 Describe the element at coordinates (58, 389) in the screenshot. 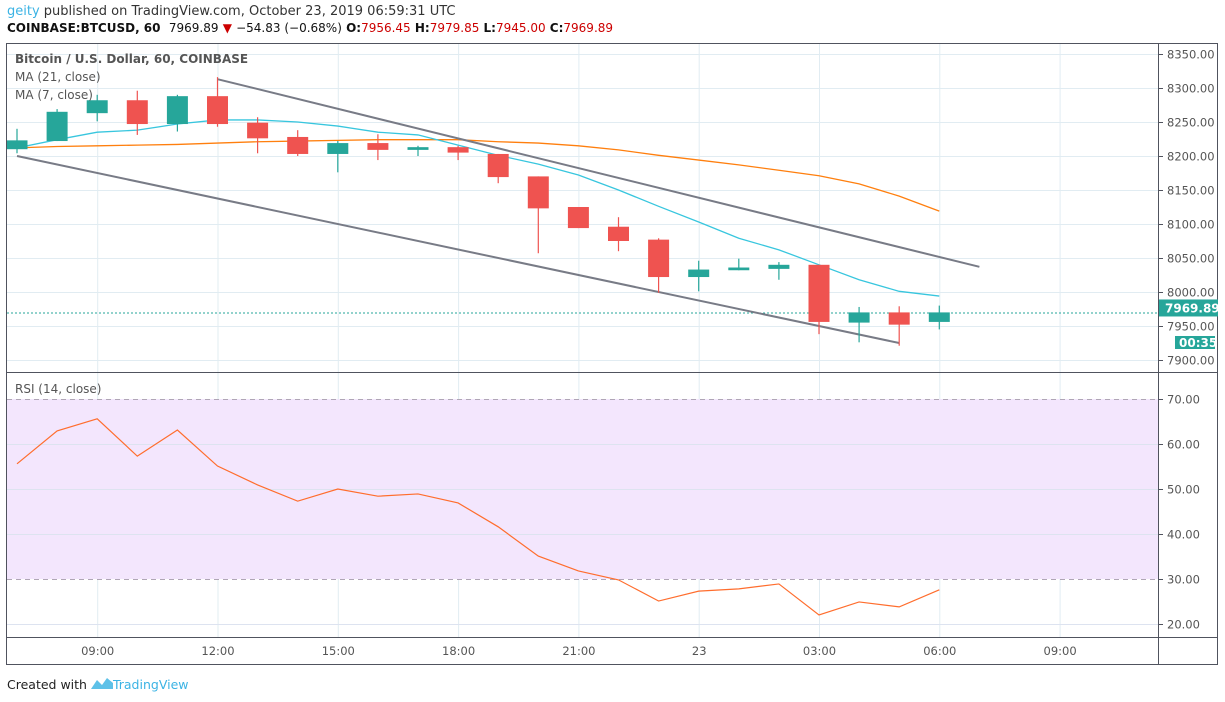

I see `rsi-title: RSI (14, close)` at that location.